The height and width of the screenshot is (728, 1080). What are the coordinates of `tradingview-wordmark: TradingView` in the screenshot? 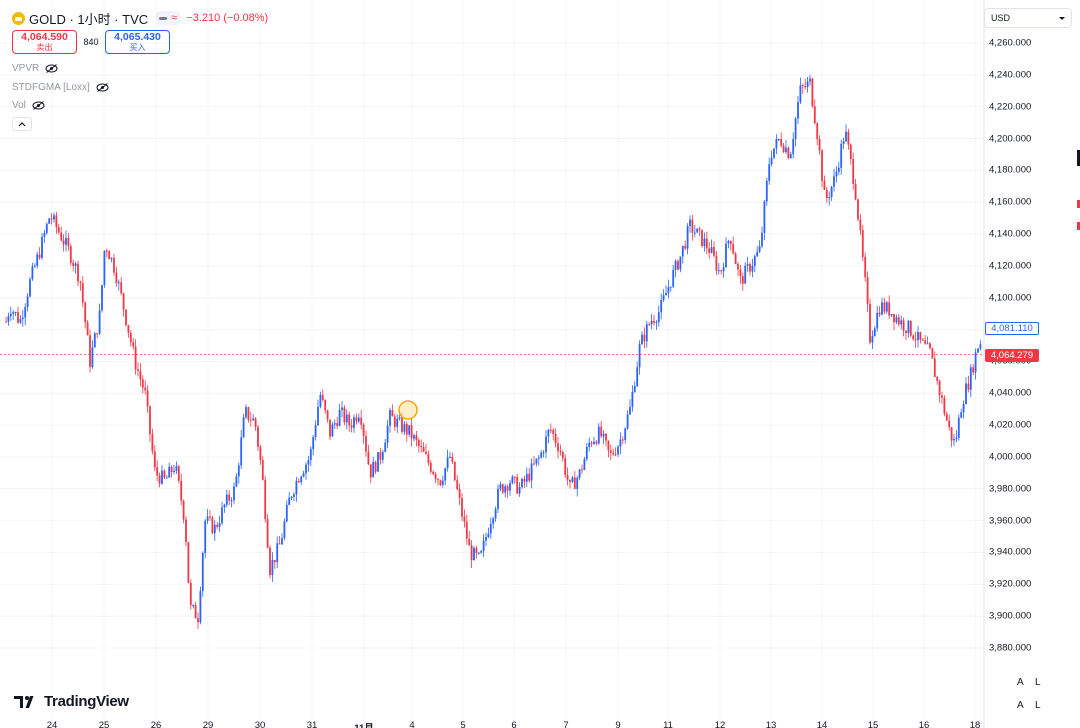 It's located at (86, 701).